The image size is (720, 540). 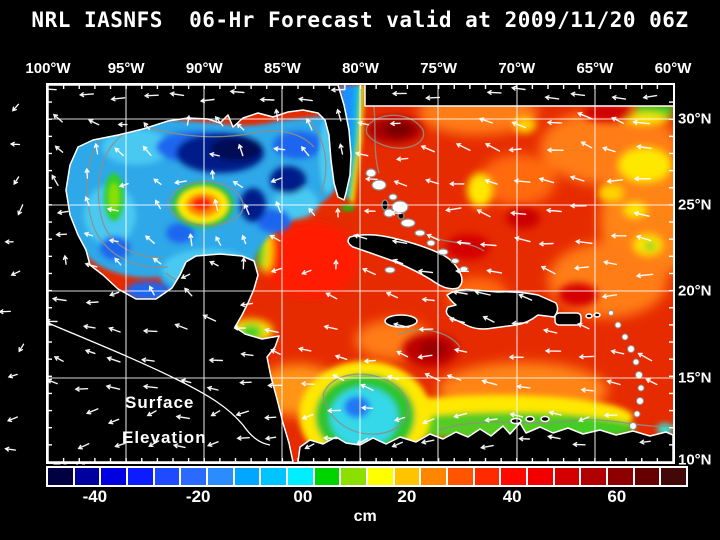 I want to click on sw-caribbean-cold-eddy, so click(x=365, y=411).